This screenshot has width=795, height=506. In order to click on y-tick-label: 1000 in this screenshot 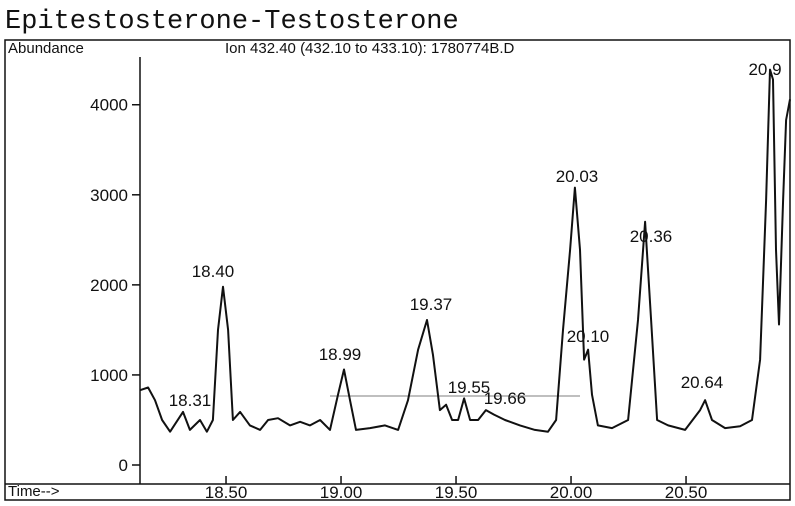, I will do `click(109, 375)`.